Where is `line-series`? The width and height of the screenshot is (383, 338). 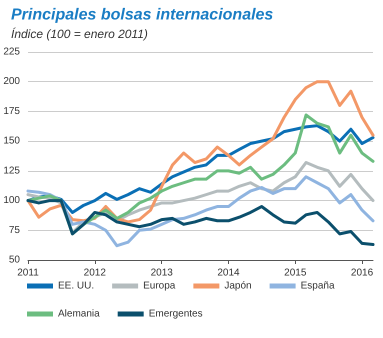
line-series is located at coordinates (200, 222).